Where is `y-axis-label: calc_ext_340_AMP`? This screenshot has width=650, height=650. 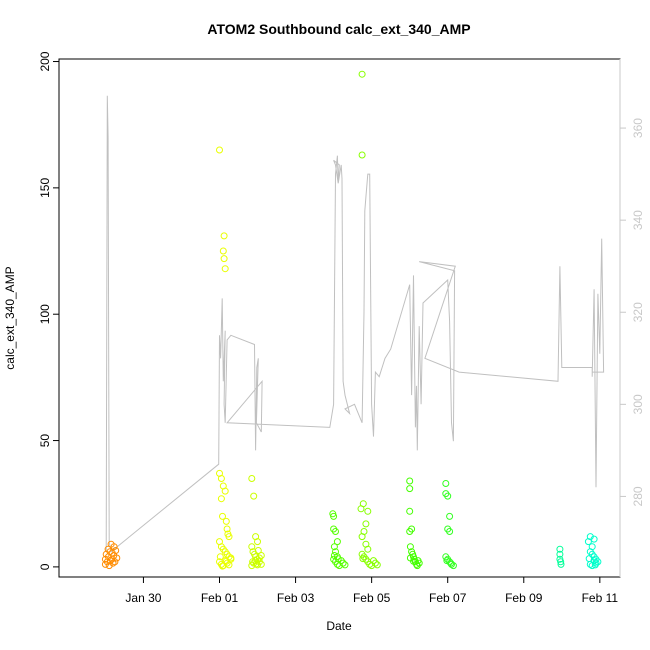 y-axis-label: calc_ext_340_AMP is located at coordinates (10, 317).